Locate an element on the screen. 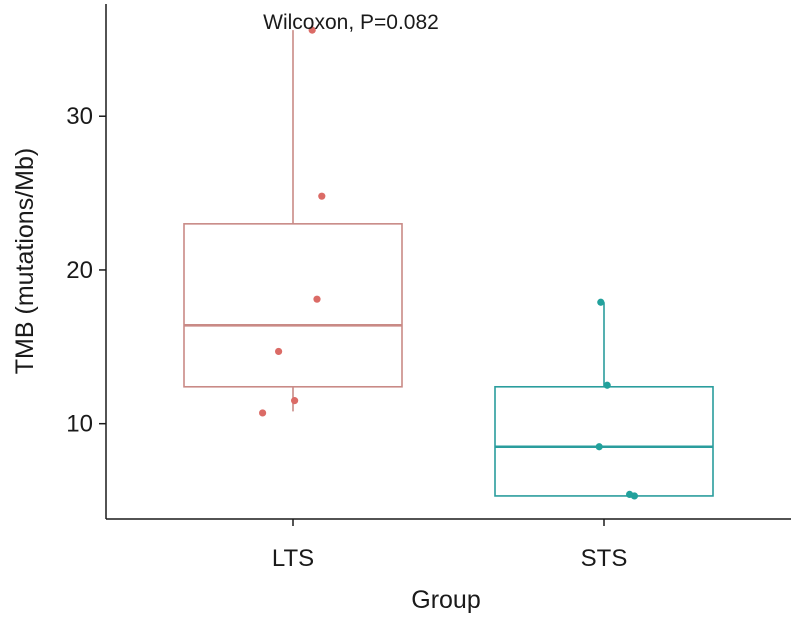  y-tick-label: 20 is located at coordinates (79, 270).